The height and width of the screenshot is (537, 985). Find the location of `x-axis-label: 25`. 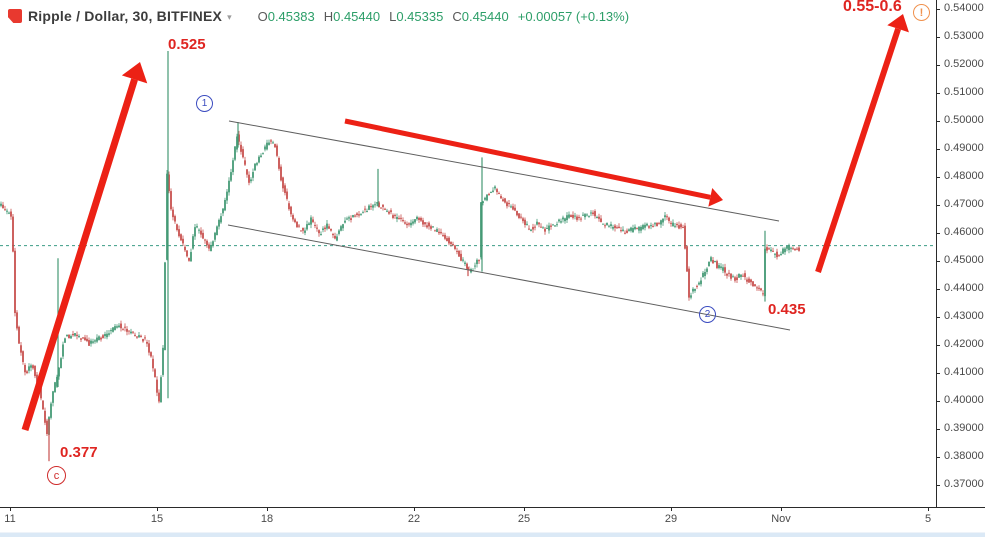

x-axis-label: 25 is located at coordinates (524, 519).